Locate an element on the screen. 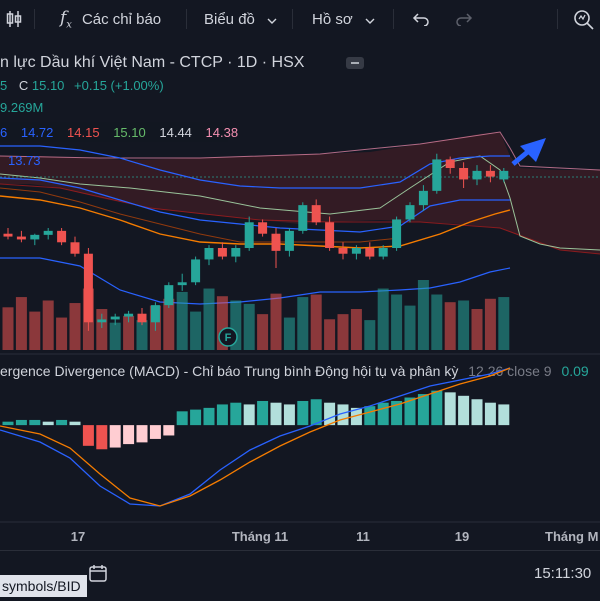  svg-text: F is located at coordinates (228, 338).